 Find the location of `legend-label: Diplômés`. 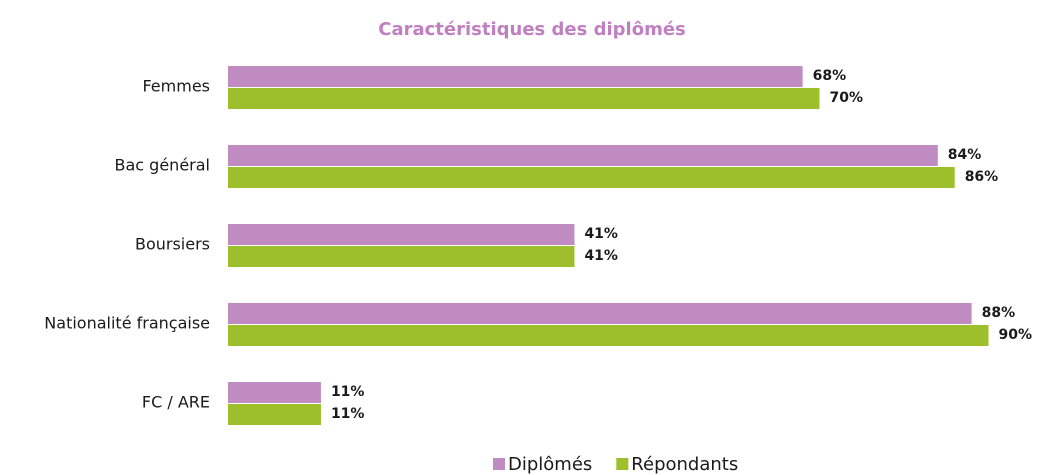

legend-label: Diplômés is located at coordinates (550, 464).